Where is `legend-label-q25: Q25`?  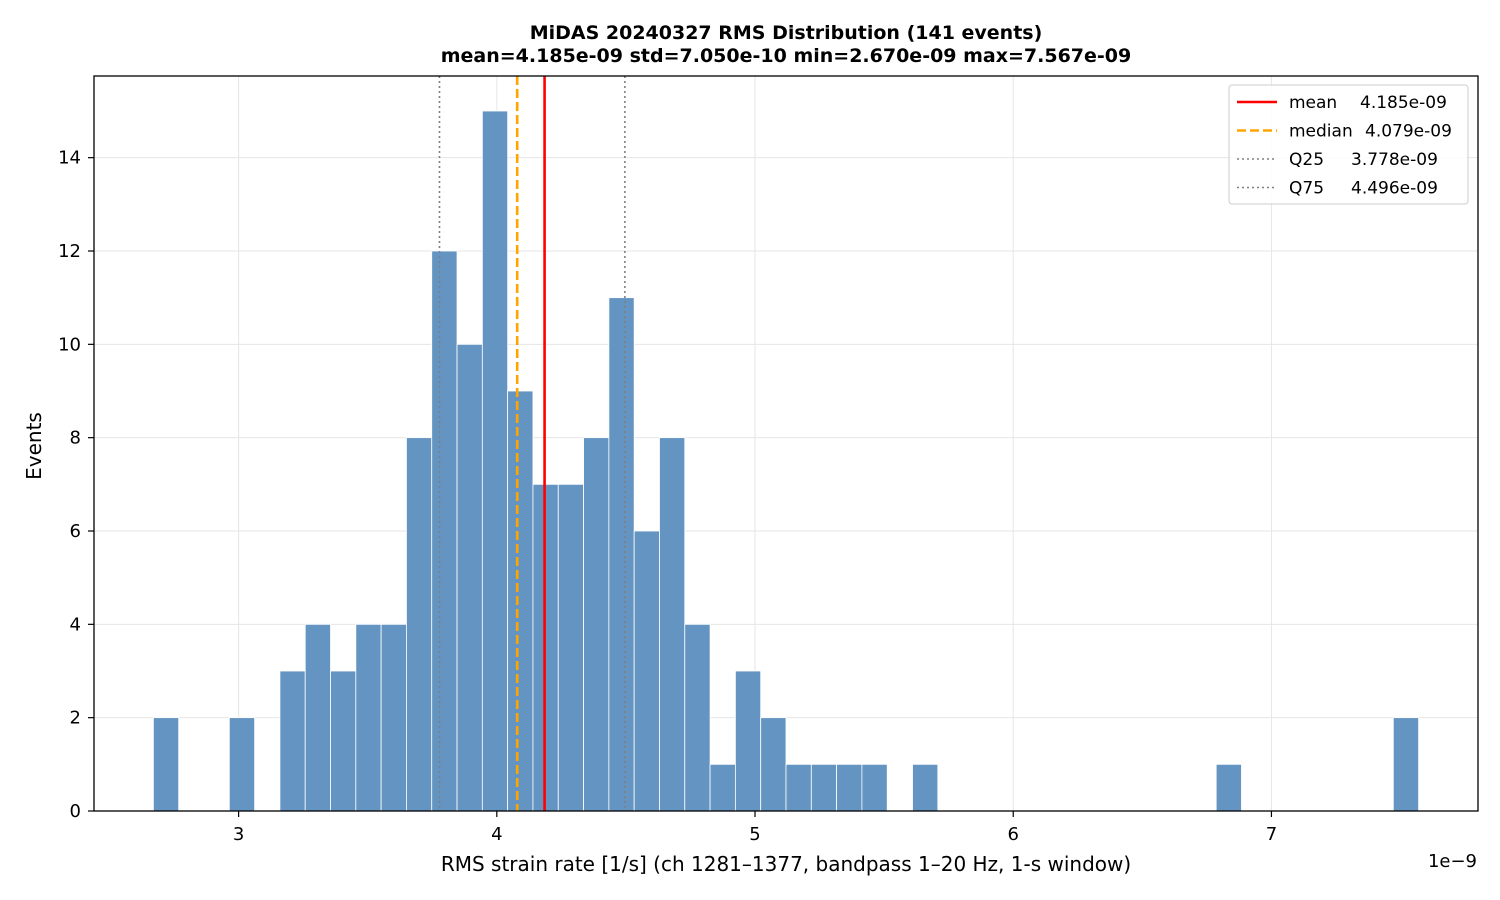 legend-label-q25: Q25 is located at coordinates (1306, 160).